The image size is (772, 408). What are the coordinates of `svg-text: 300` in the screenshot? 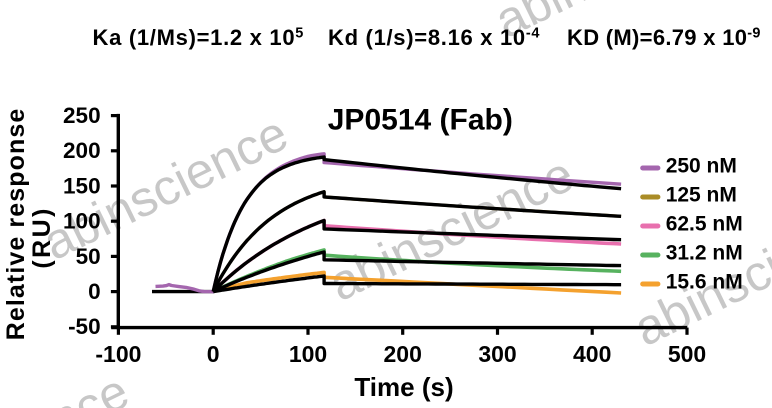 It's located at (497, 354).